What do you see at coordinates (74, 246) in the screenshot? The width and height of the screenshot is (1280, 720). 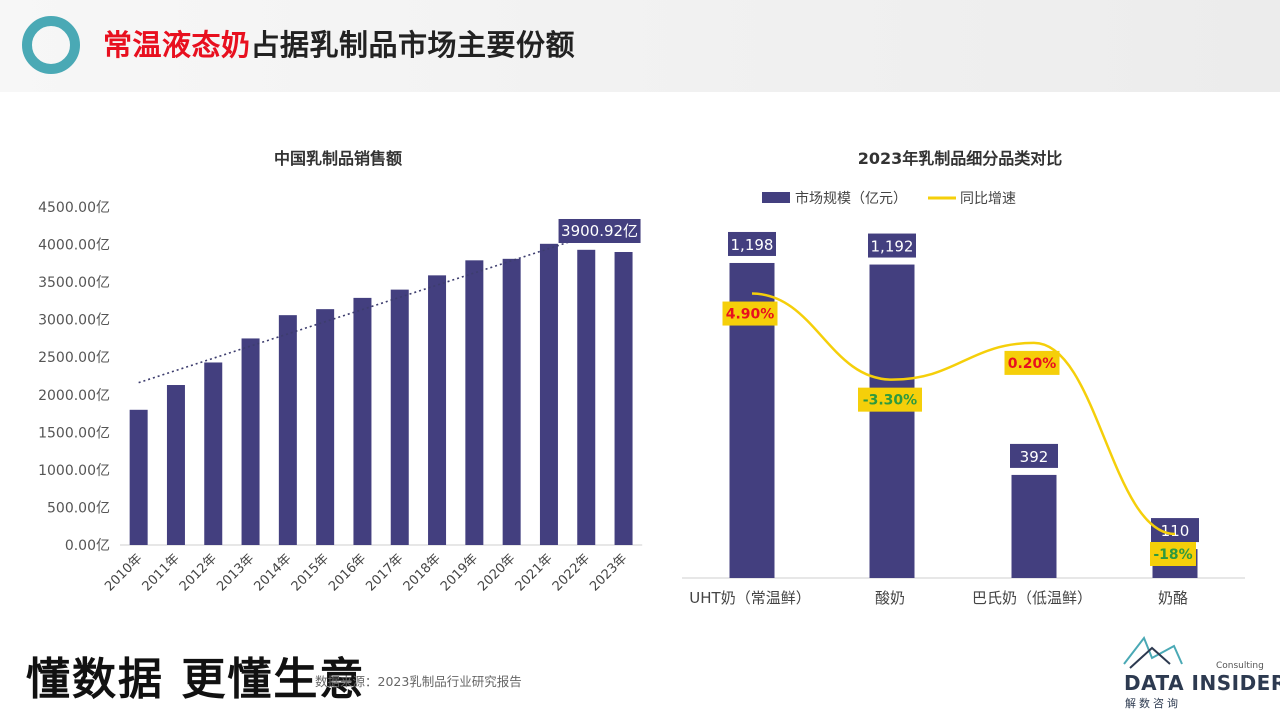 I see `y-tick-label: 4000.00亿` at bounding box center [74, 246].